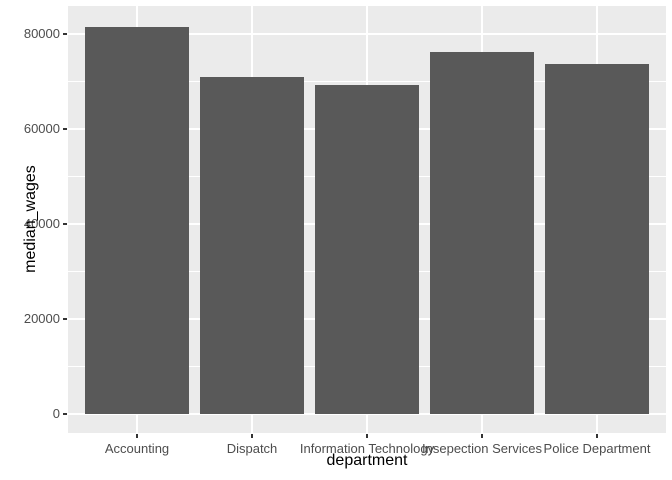 Image resolution: width=672 pixels, height=480 pixels. Describe the element at coordinates (137, 220) in the screenshot. I see `bar-accounting` at that location.